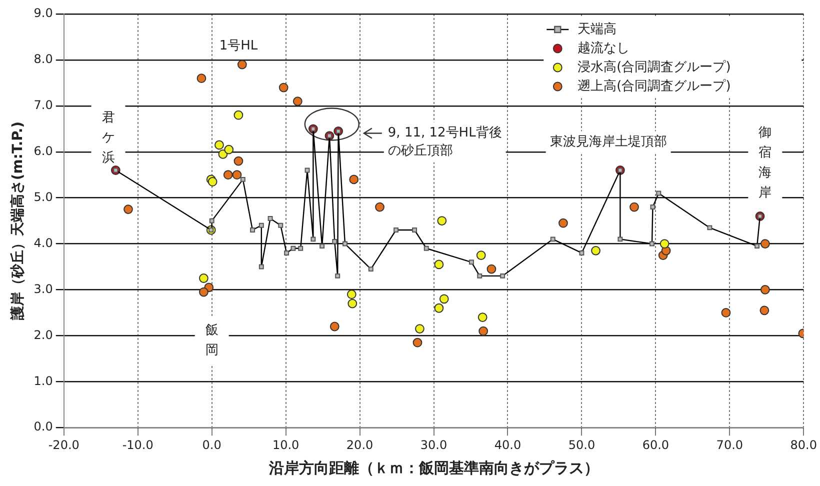 Image resolution: width=820 pixels, height=486 pixels. What do you see at coordinates (43, 13) in the screenshot?
I see `y-tick-label: 9.0` at bounding box center [43, 13].